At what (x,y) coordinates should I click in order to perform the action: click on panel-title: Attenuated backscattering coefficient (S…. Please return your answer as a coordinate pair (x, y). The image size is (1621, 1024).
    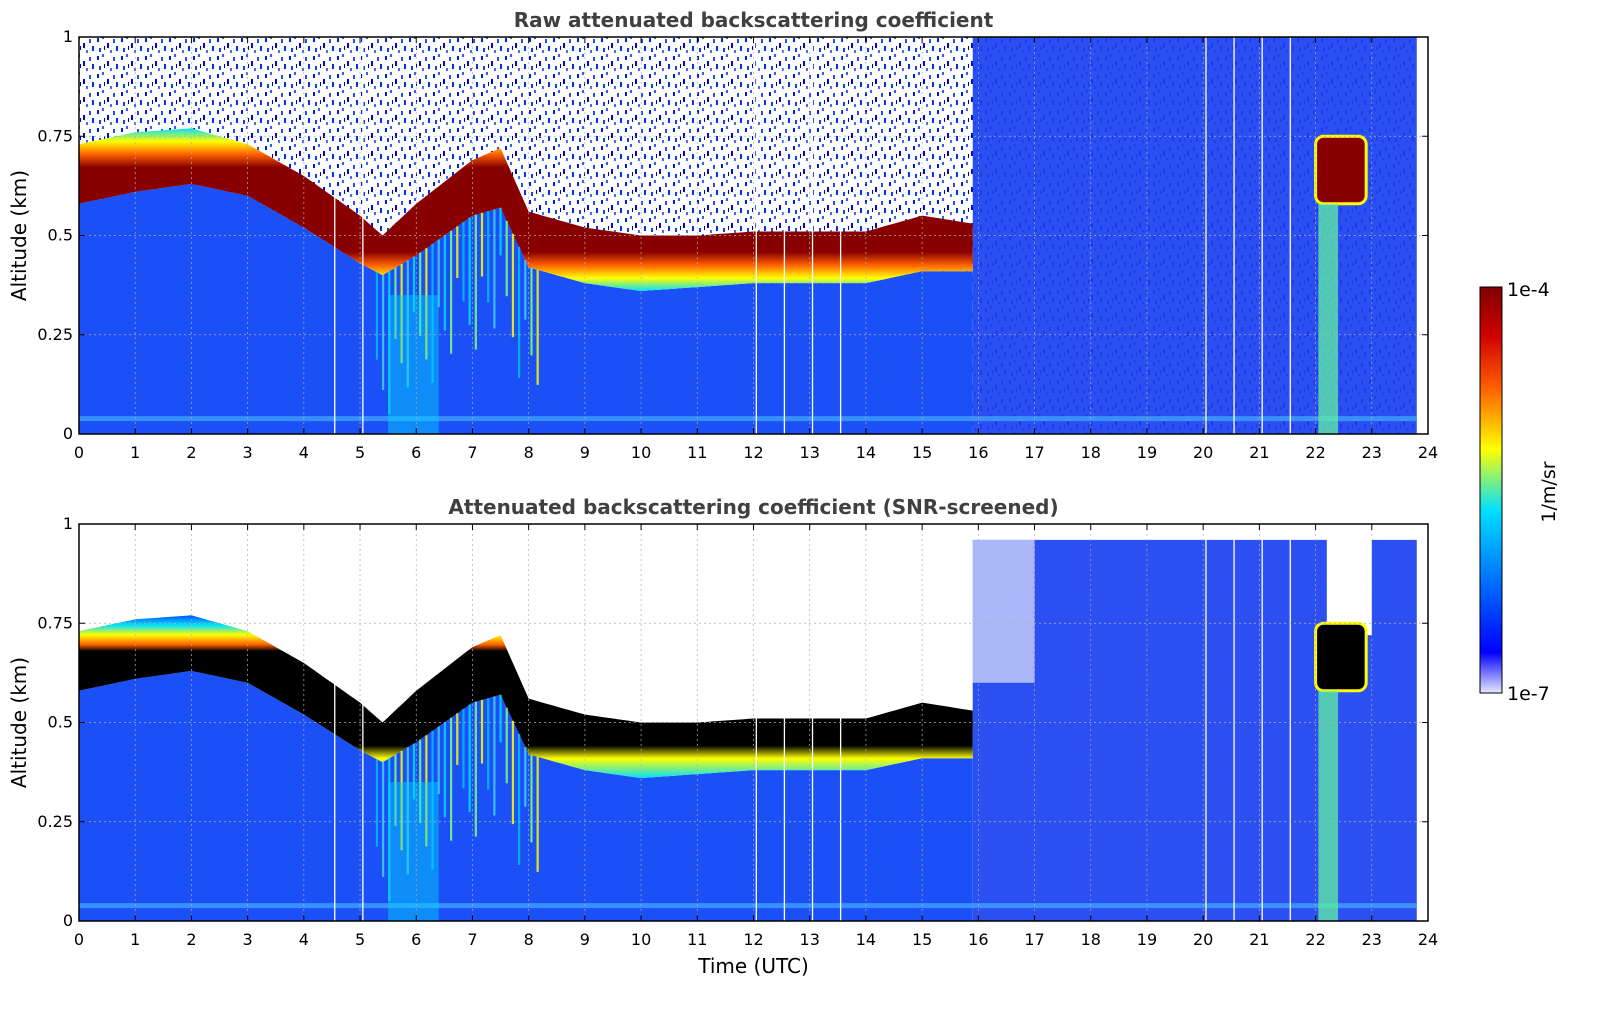
    Looking at the image, I should click on (753, 507).